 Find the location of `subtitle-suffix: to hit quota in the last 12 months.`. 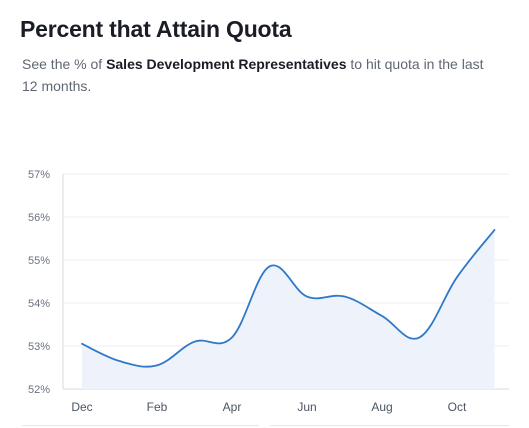

subtitle-suffix: to hit quota in the last 12 months. is located at coordinates (253, 75).